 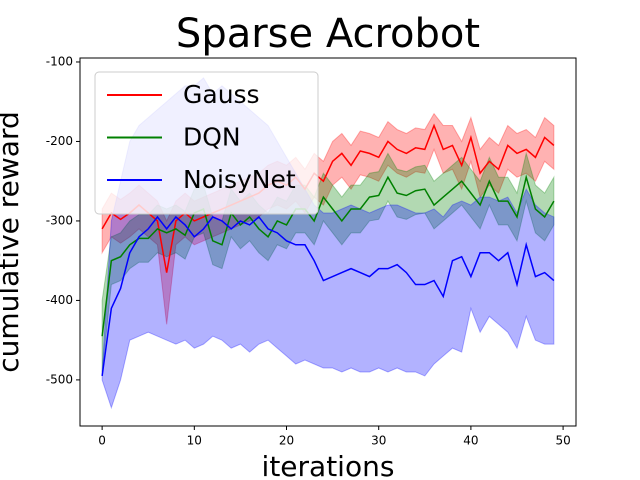 I want to click on x-tick-label: 10, so click(x=194, y=441).